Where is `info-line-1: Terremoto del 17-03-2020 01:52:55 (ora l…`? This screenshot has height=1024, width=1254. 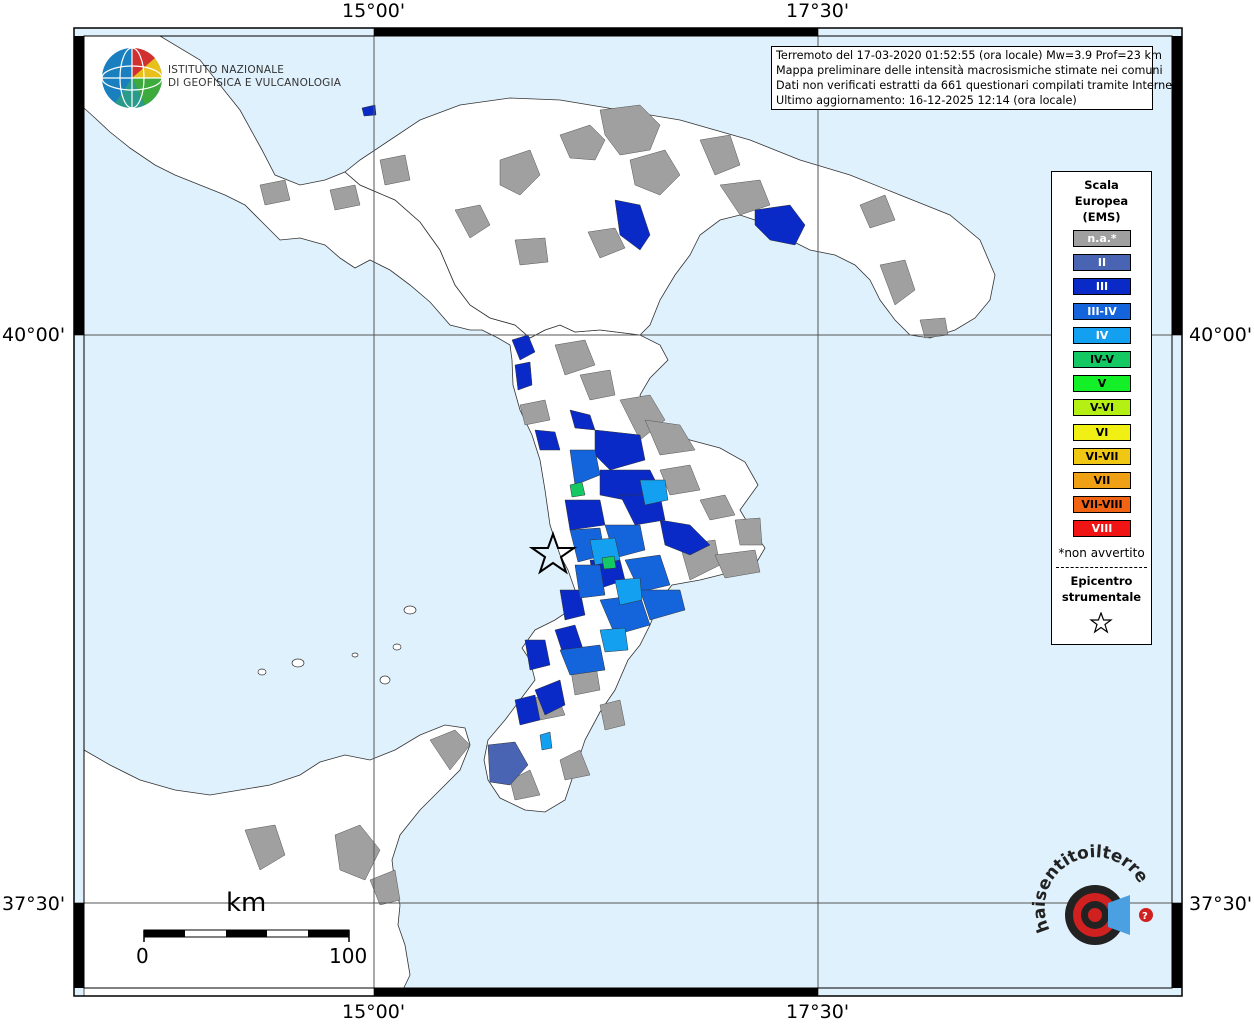 info-line-1: Terremoto del 17-03-2020 01:52:55 (ora l… is located at coordinates (969, 55).